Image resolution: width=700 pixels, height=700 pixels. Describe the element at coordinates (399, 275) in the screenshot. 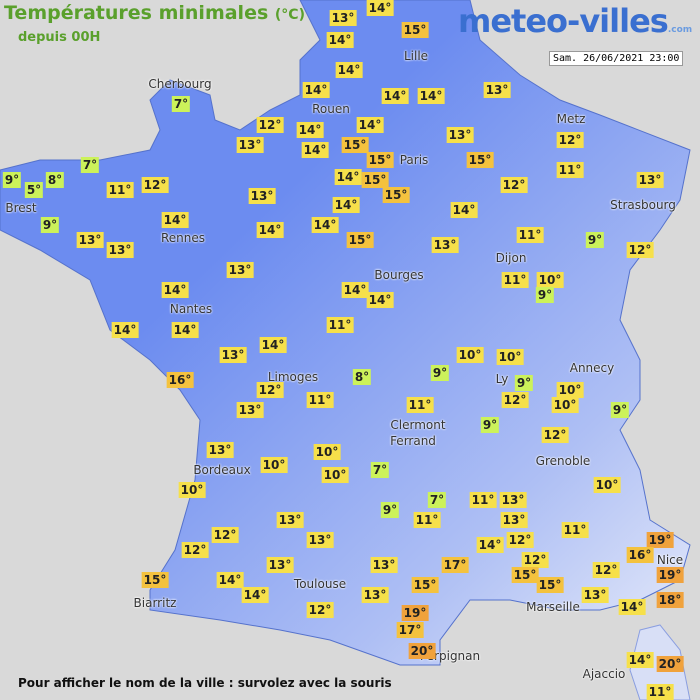

I see `city-name: Bourges` at that location.